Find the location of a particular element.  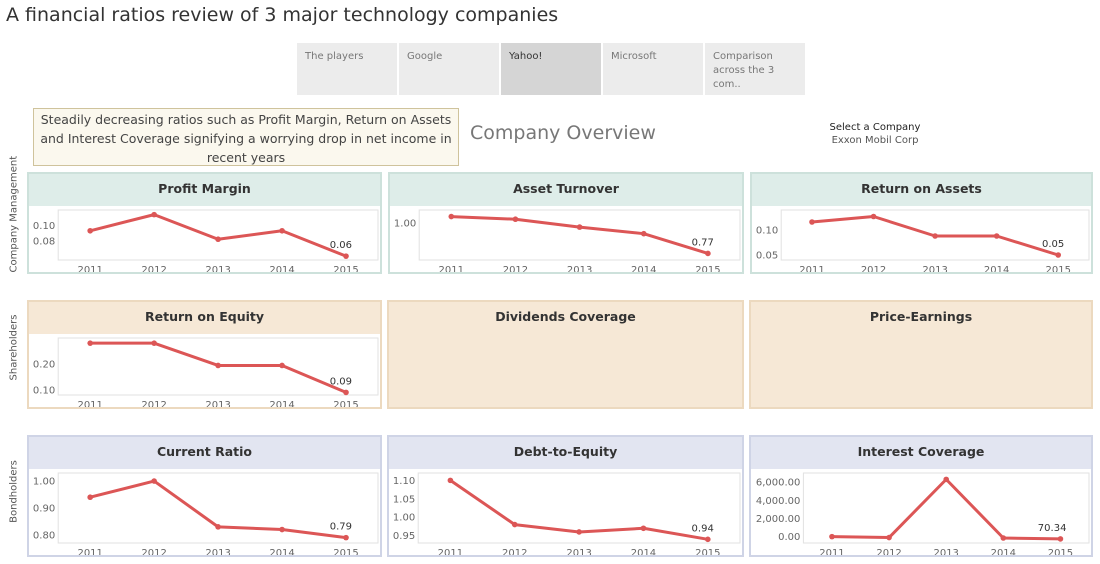

y-tick-label: 2,000.00 is located at coordinates (778, 519).